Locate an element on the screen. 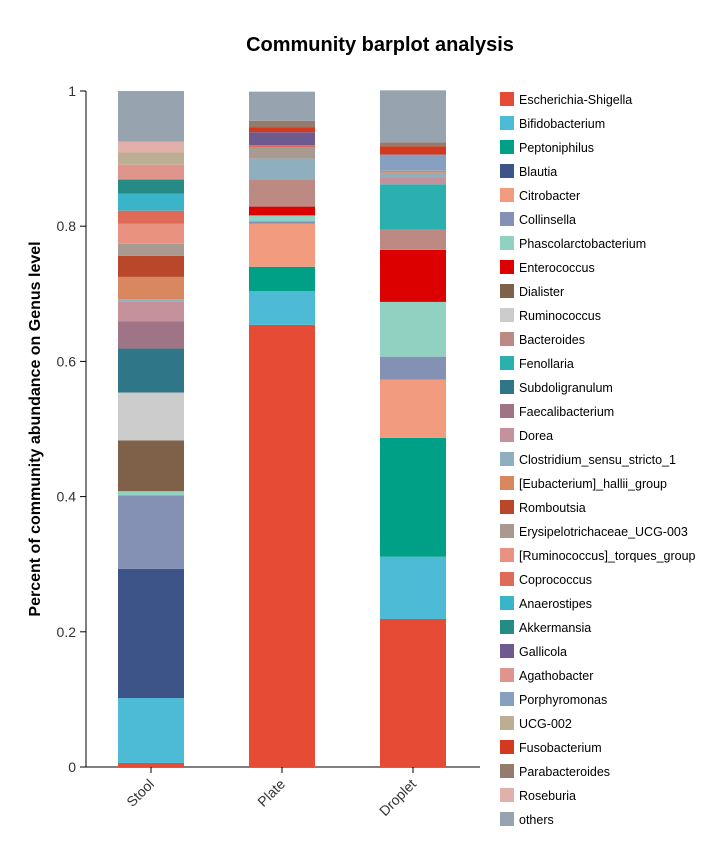 Image resolution: width=728 pixels, height=841 pixels. legend-item: Anaerostipes is located at coordinates (546, 603).